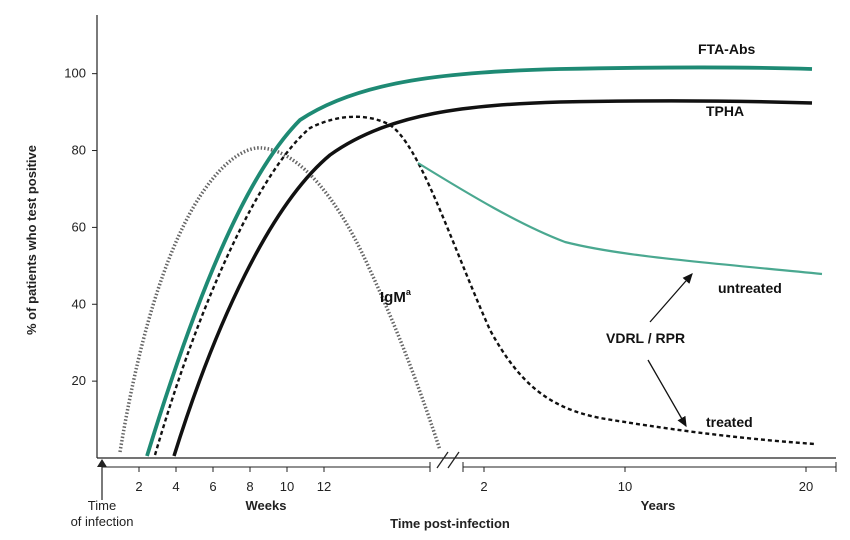  Describe the element at coordinates (450, 523) in the screenshot. I see `x-axis-title: Time post-infection` at that location.